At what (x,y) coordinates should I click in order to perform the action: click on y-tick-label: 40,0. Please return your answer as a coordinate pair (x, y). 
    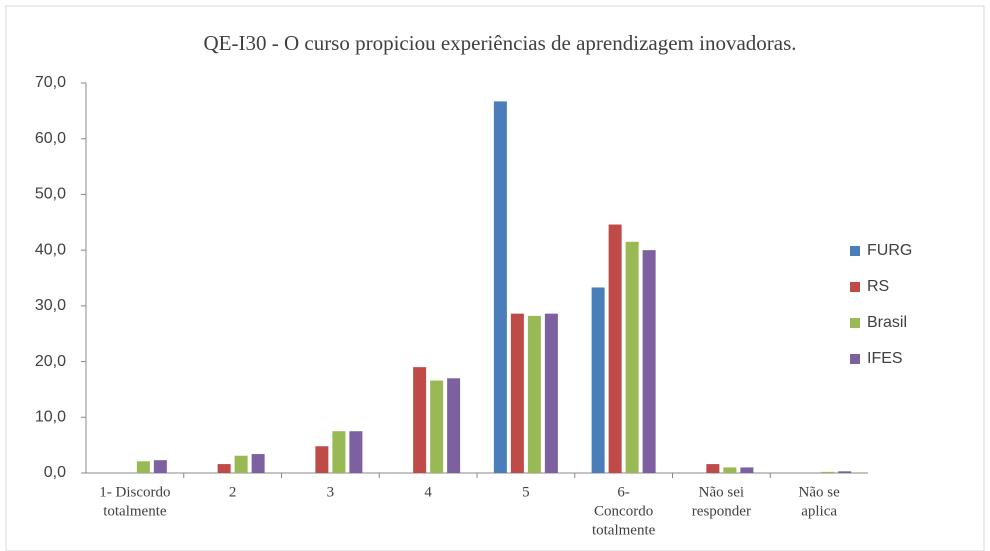
    Looking at the image, I should click on (50, 249).